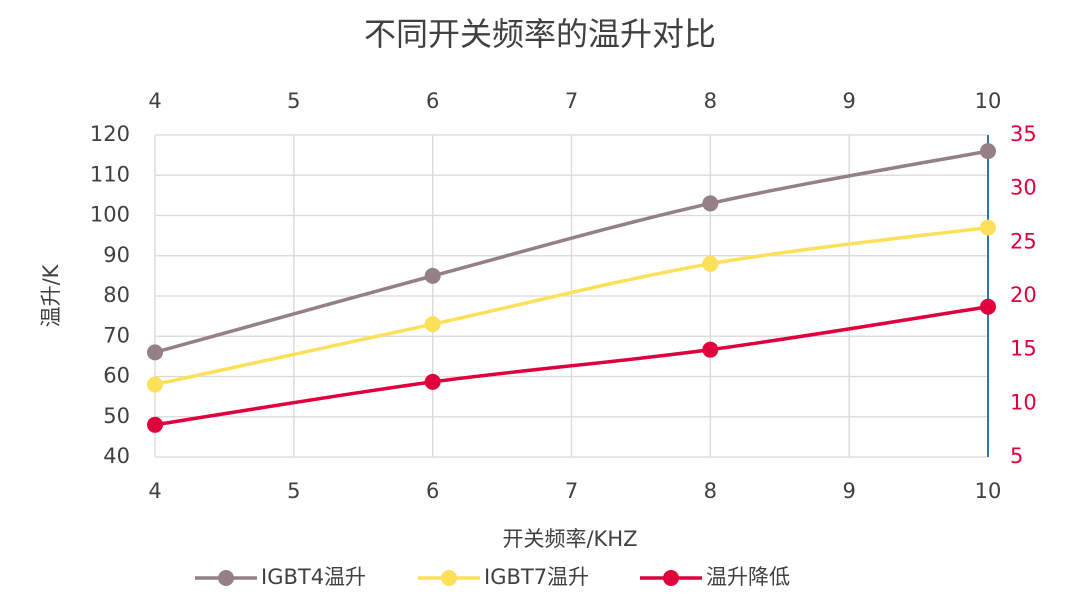  I want to click on y2-tick-label: 25, so click(1023, 241).